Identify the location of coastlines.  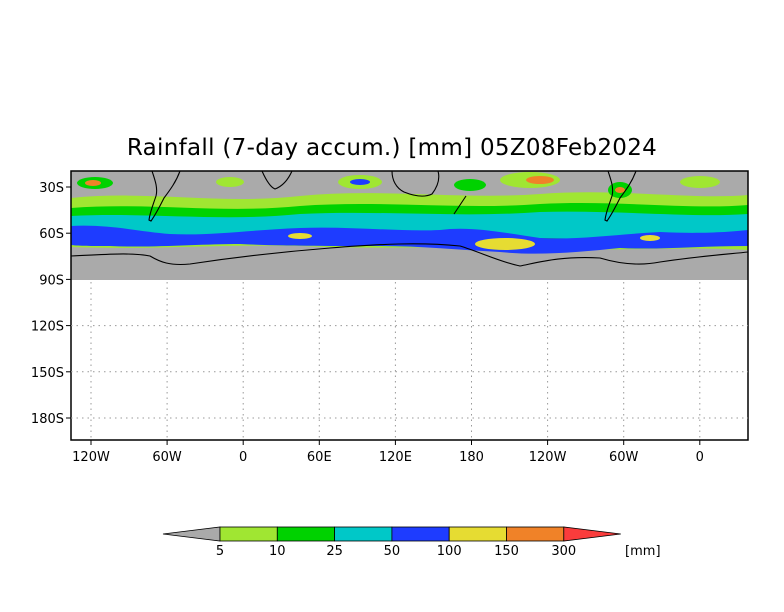
(409, 219).